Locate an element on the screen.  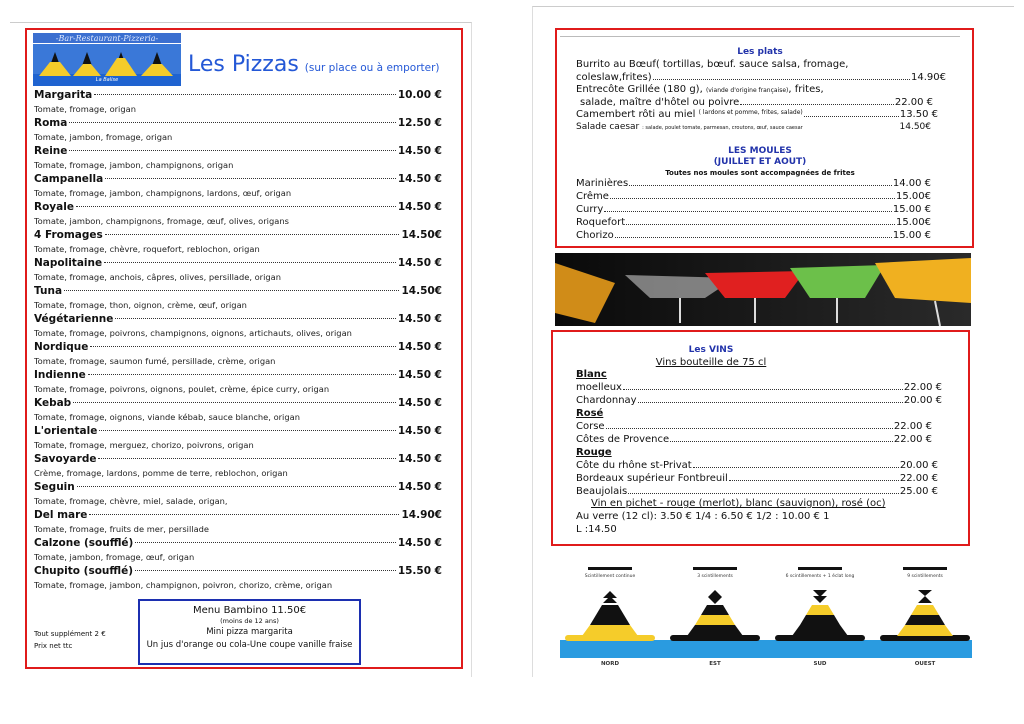
pizza-item: Reine 14.50 € is located at coordinates (238, 151).